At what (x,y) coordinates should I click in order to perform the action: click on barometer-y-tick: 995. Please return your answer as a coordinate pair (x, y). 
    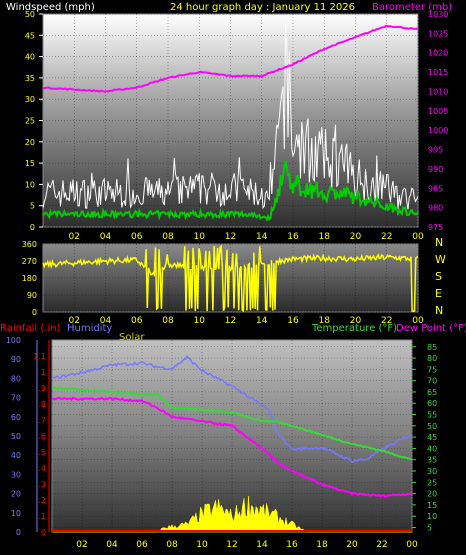
    Looking at the image, I should click on (435, 150).